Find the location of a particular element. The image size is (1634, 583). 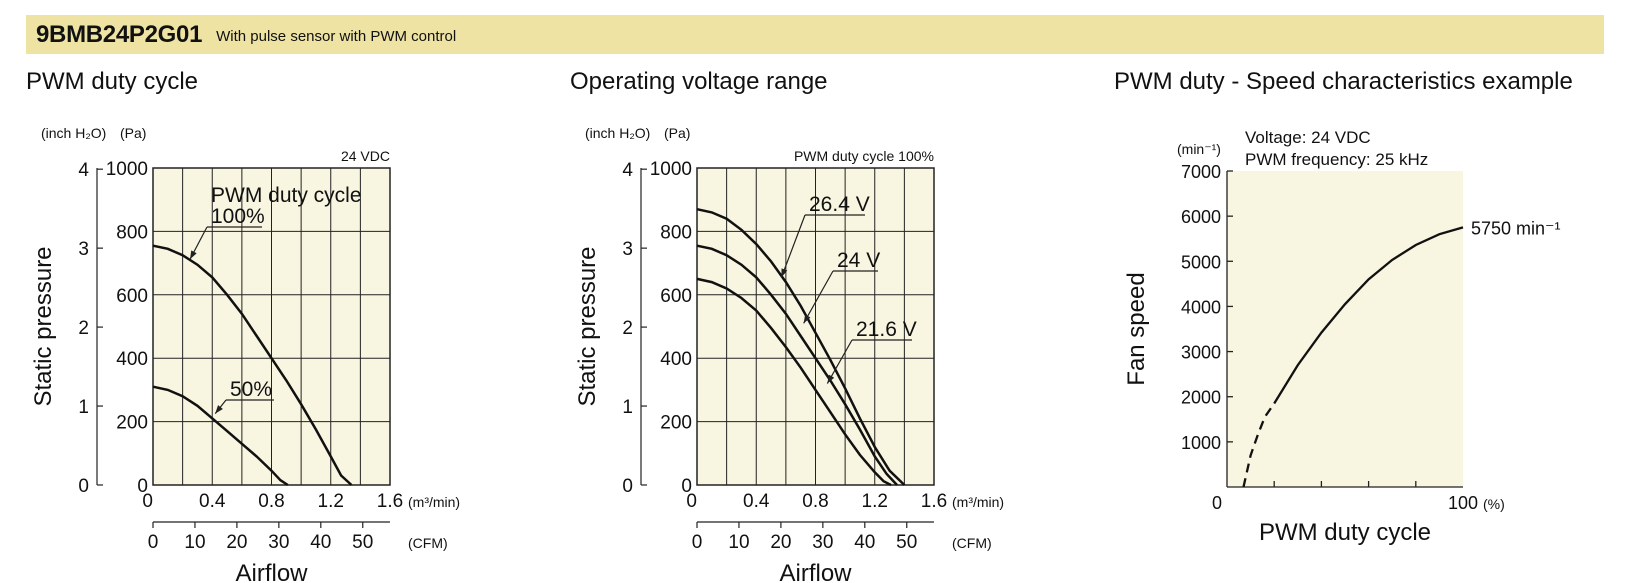

model-description: With pulse sensor with PWM control is located at coordinates (336, 36).